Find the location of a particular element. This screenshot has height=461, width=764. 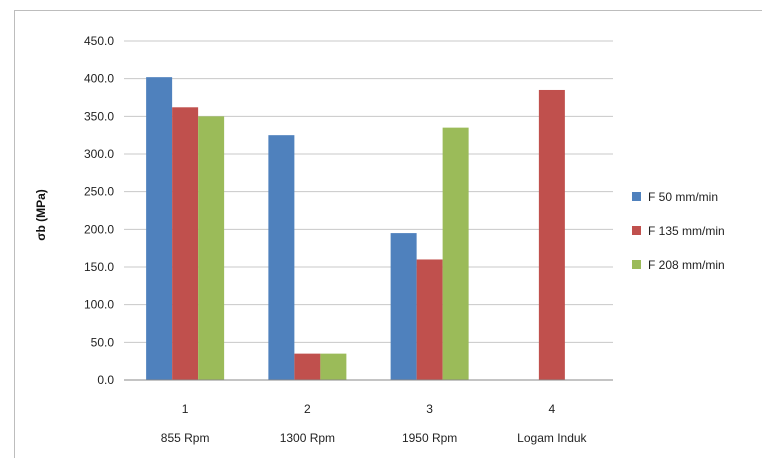

y-tick-label: 50.0 is located at coordinates (103, 342).